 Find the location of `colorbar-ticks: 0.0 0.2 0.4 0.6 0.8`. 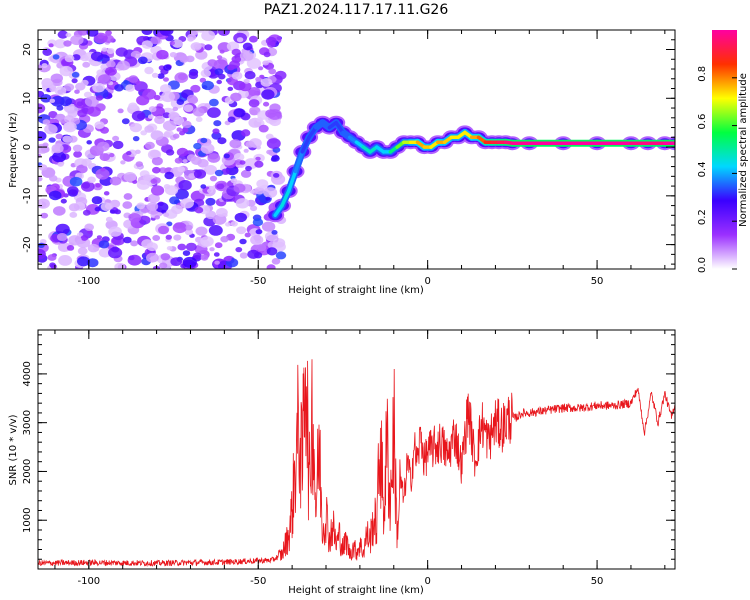

colorbar-ticks: 0.0 0.2 0.4 0.6 0.8 is located at coordinates (717, 169).